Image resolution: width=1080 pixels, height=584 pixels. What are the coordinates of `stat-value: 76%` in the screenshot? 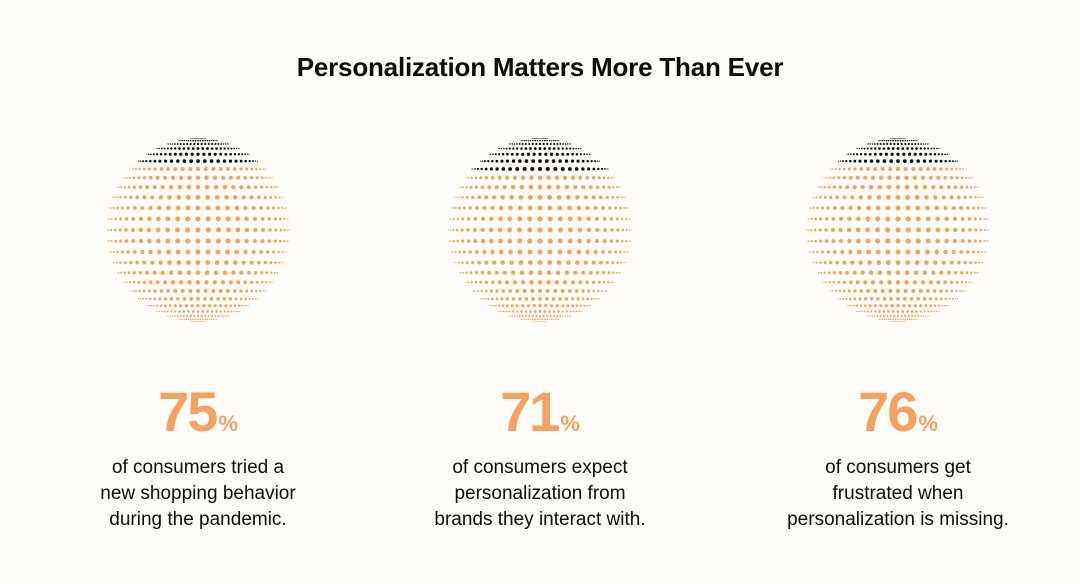 It's located at (898, 411).